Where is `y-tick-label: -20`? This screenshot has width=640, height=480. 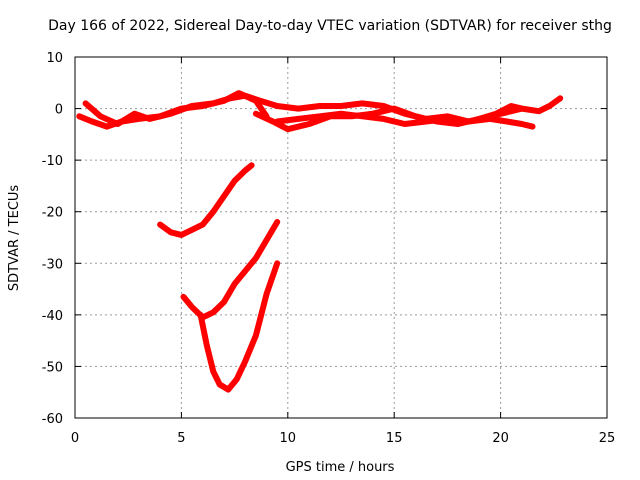 y-tick-label: -20 is located at coordinates (52, 213).